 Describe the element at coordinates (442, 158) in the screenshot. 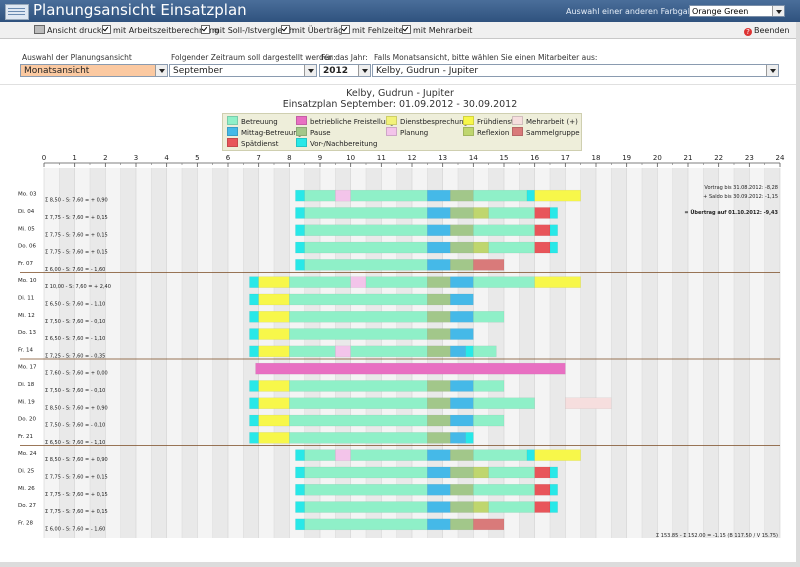

I see `x-tick-label: 13` at that location.